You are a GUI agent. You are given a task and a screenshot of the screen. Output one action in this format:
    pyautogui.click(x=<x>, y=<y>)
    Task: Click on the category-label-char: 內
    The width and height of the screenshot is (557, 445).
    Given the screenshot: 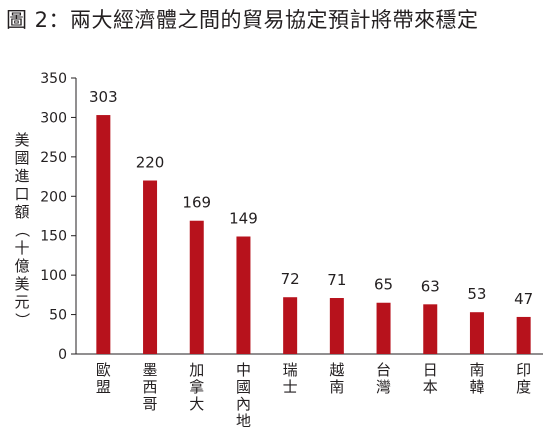 What is the action you would take?
    pyautogui.click(x=243, y=404)
    